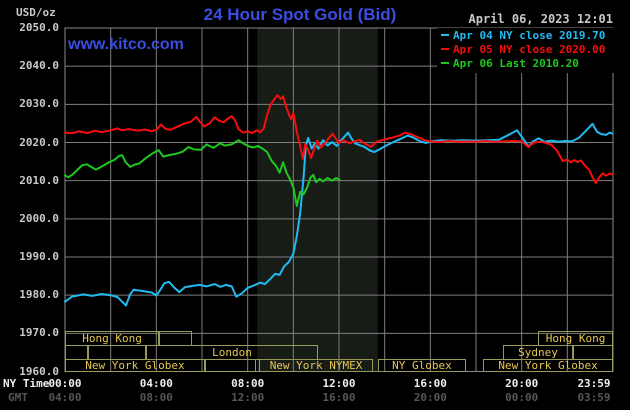 The width and height of the screenshot is (630, 410). What do you see at coordinates (39, 104) in the screenshot?
I see `y-tick-label: 2030.0` at bounding box center [39, 104].